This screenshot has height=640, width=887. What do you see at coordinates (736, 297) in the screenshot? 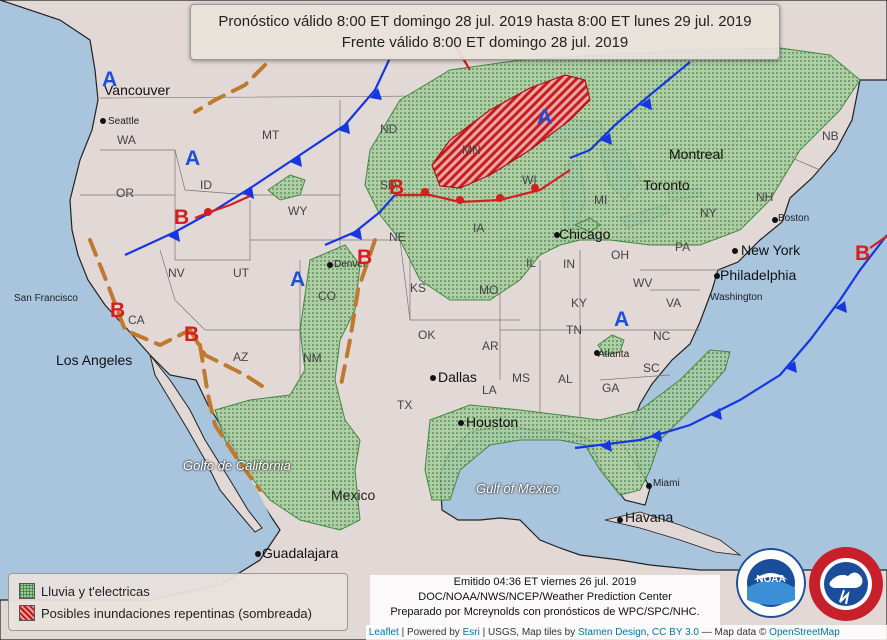
I see `city-label-washington: Washington` at bounding box center [736, 297].